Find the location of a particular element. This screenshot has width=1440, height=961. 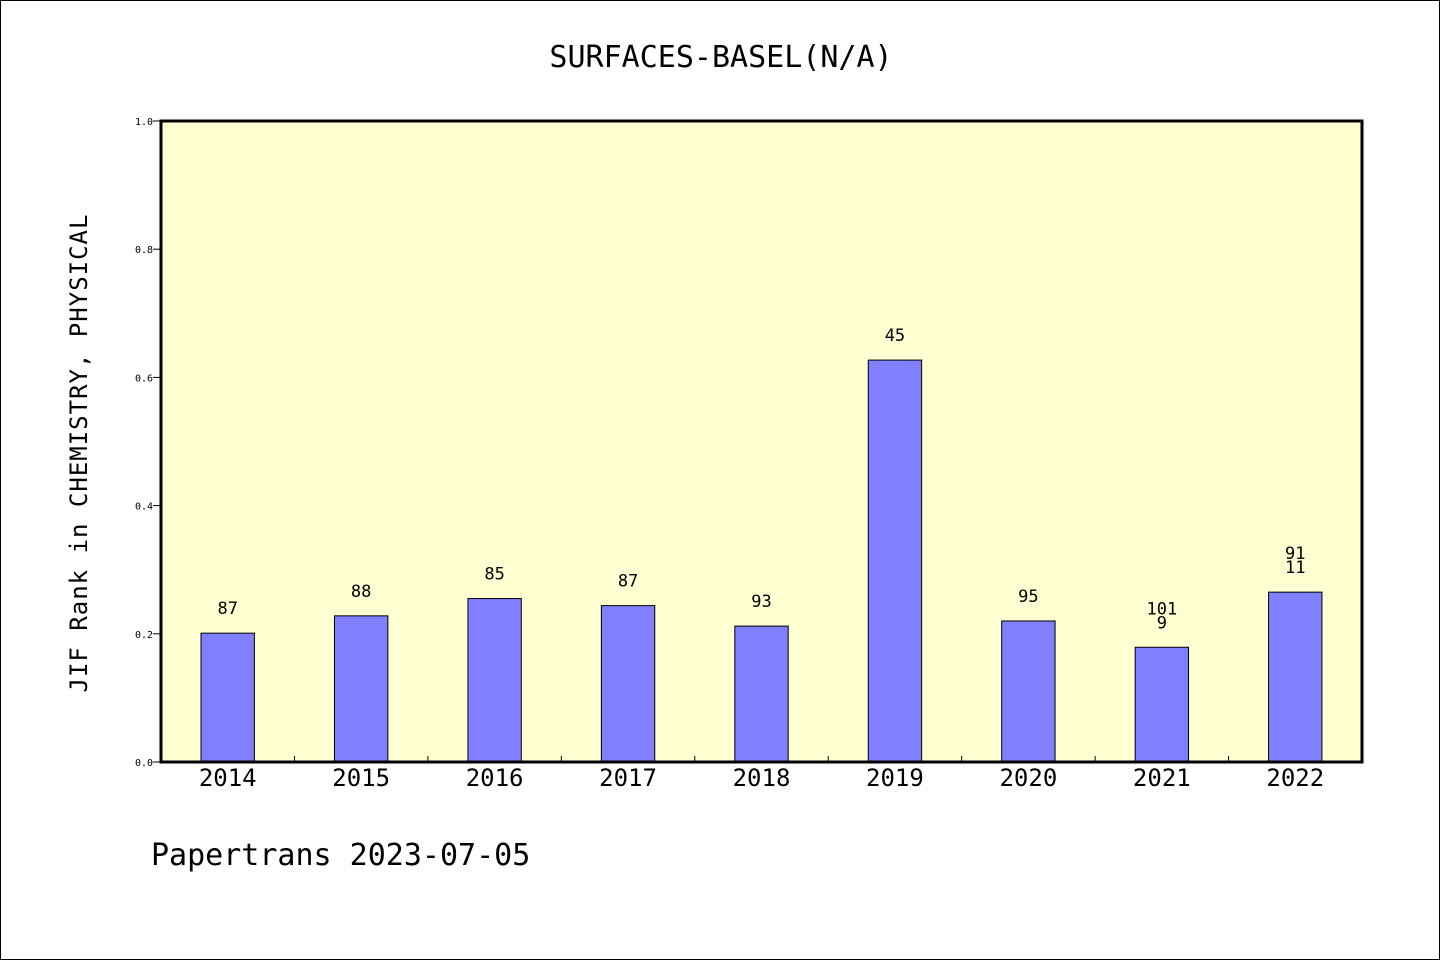

x-tick-label: 2017 is located at coordinates (628, 778).